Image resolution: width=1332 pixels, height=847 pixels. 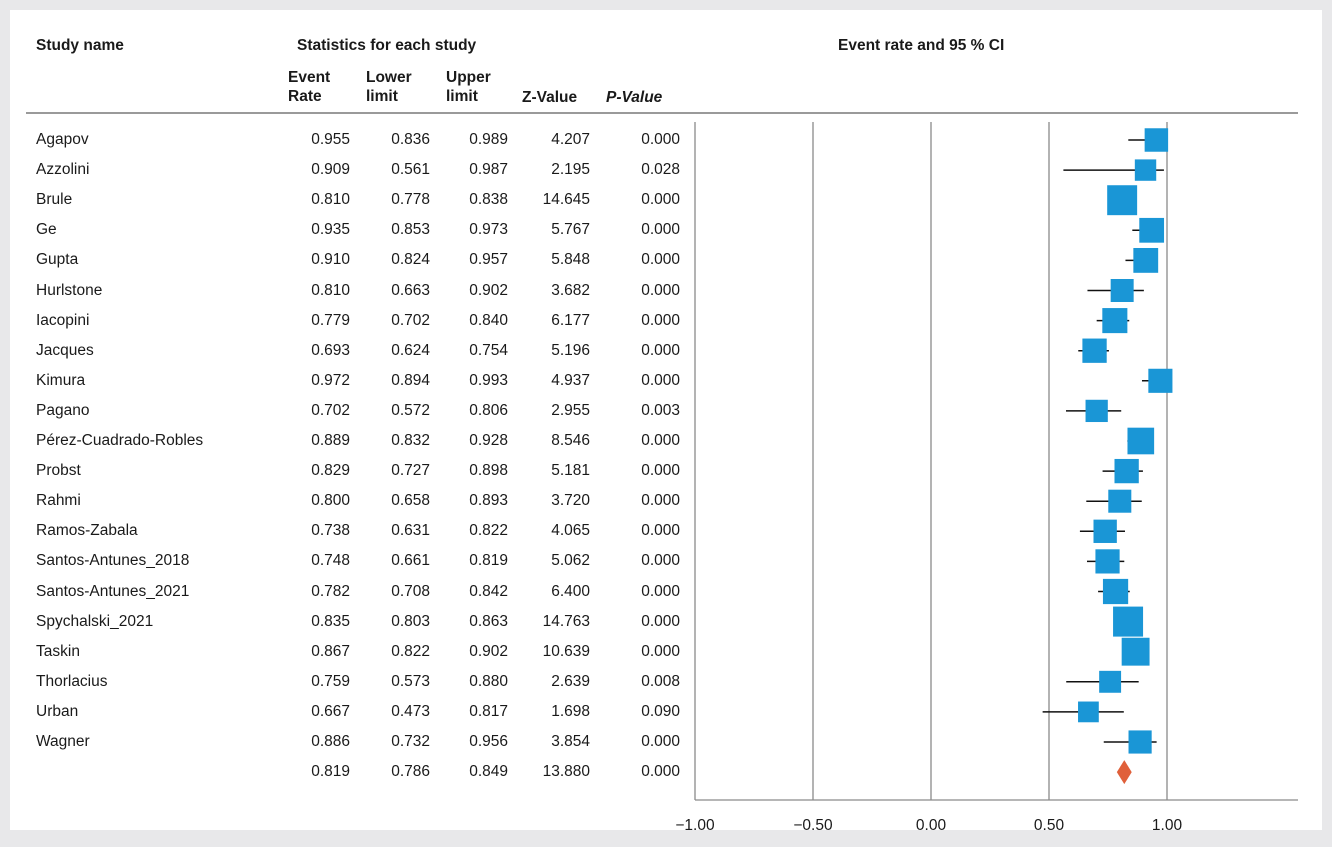 What do you see at coordinates (488, 320) in the screenshot?
I see `upper-limit-cell: 0.840` at bounding box center [488, 320].